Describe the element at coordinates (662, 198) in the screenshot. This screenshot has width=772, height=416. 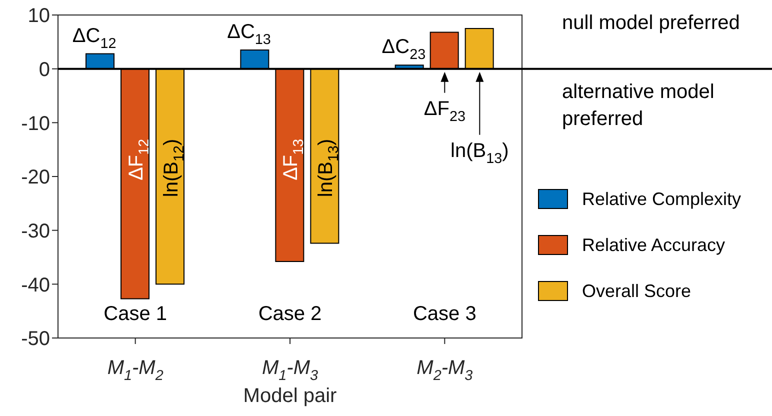
I see `legend-label: Relative Complexity` at that location.